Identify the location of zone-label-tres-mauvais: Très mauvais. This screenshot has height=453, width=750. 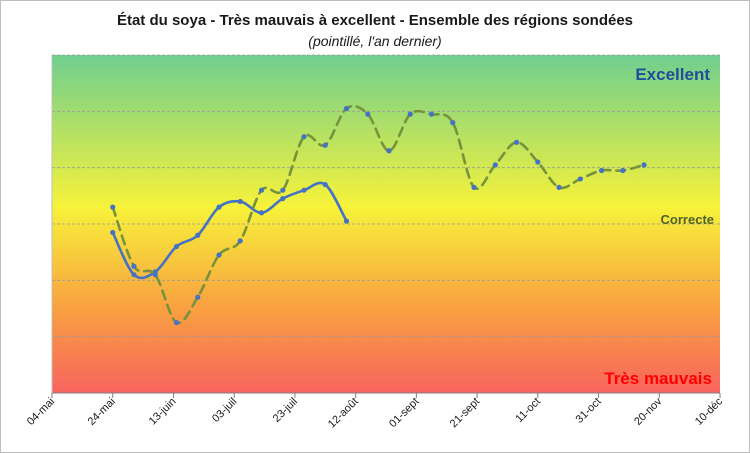
(658, 378).